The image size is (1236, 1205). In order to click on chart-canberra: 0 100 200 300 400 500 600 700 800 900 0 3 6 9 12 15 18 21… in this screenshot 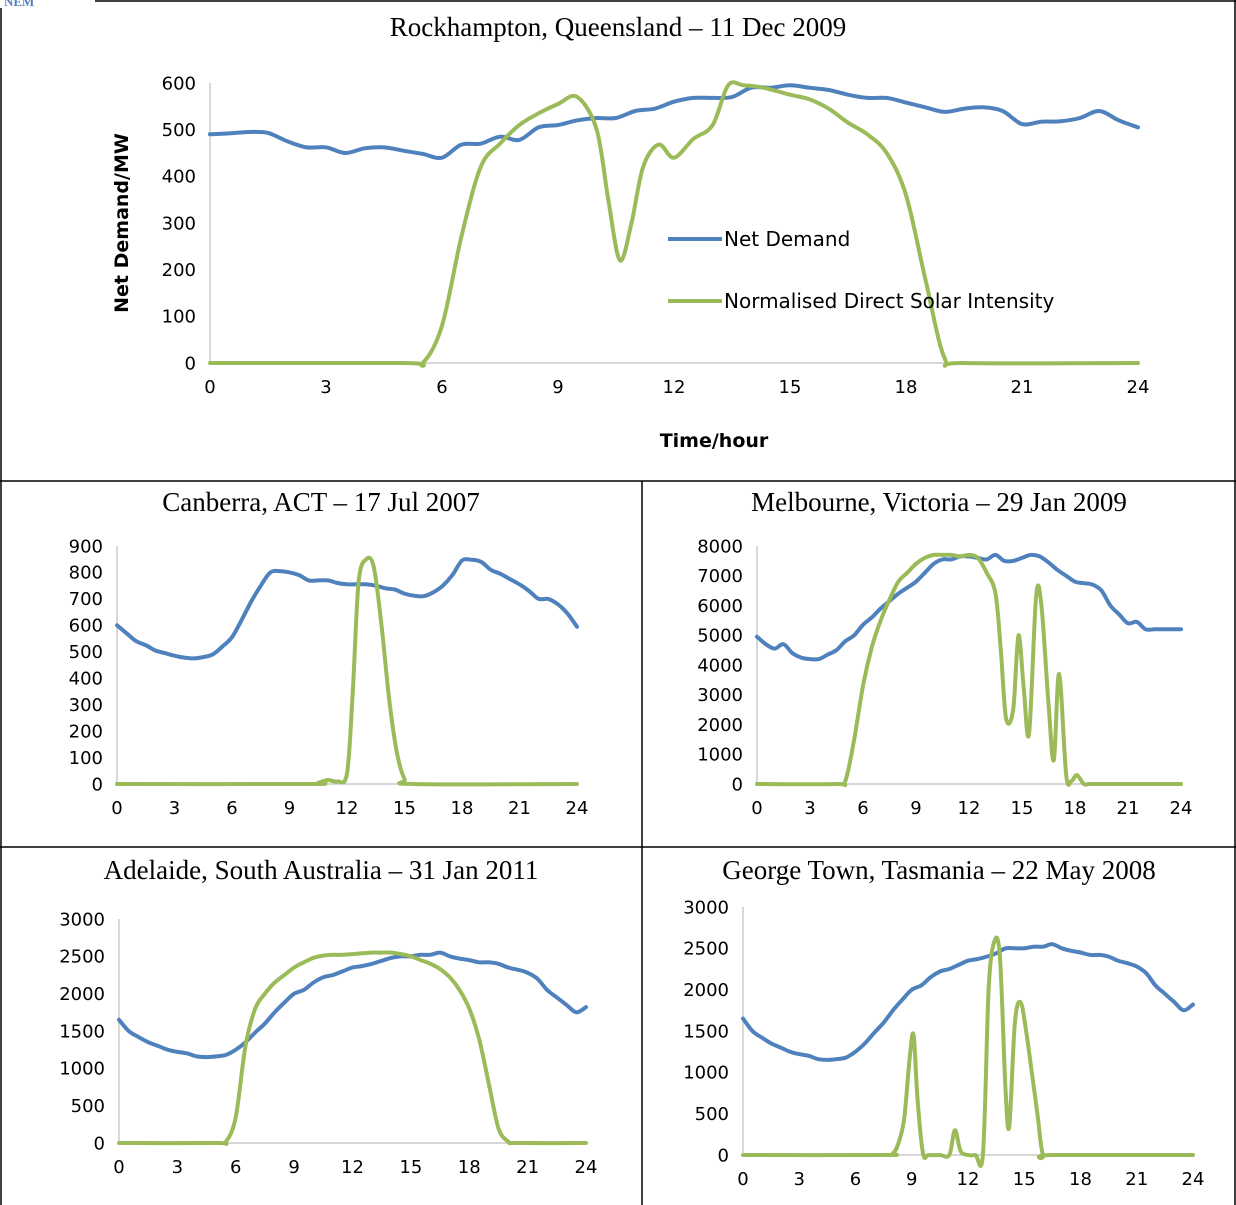, I will do `click(329, 677)`.